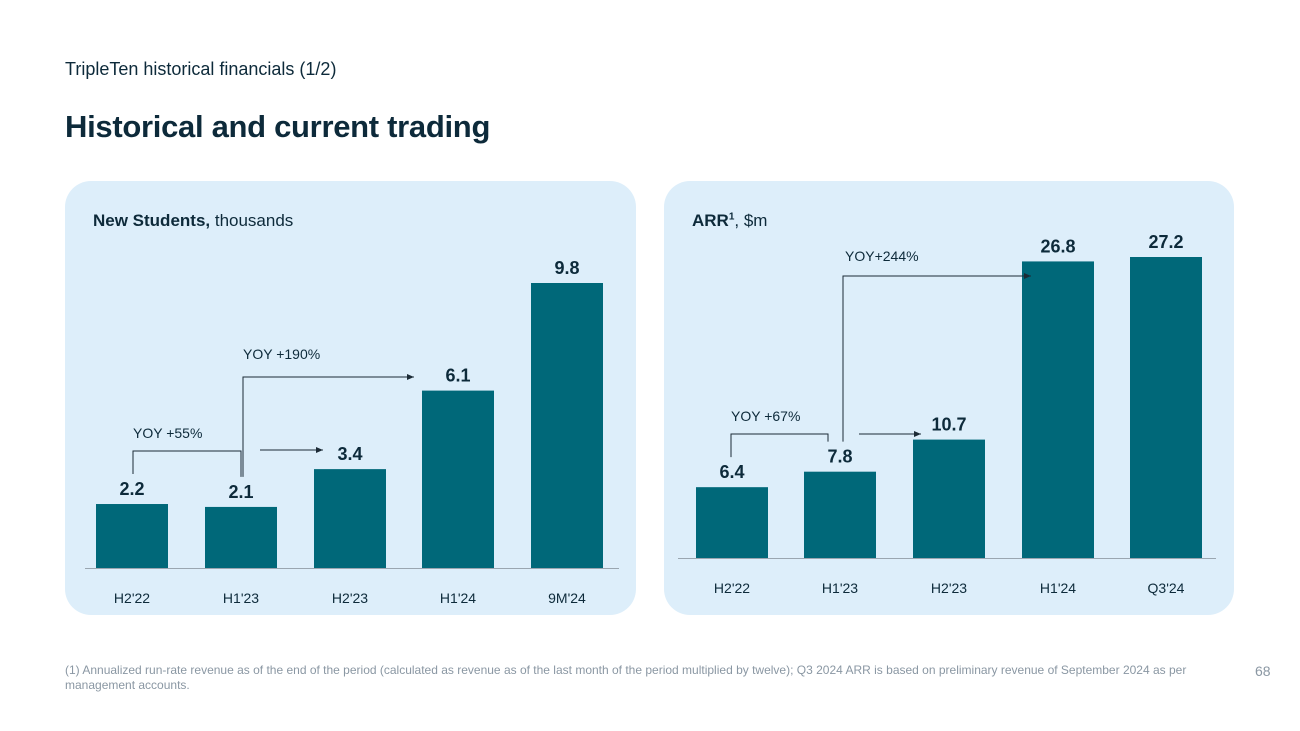 This screenshot has height=731, width=1300. What do you see at coordinates (751, 220) in the screenshot?
I see `arr-title-rest: , $m` at bounding box center [751, 220].